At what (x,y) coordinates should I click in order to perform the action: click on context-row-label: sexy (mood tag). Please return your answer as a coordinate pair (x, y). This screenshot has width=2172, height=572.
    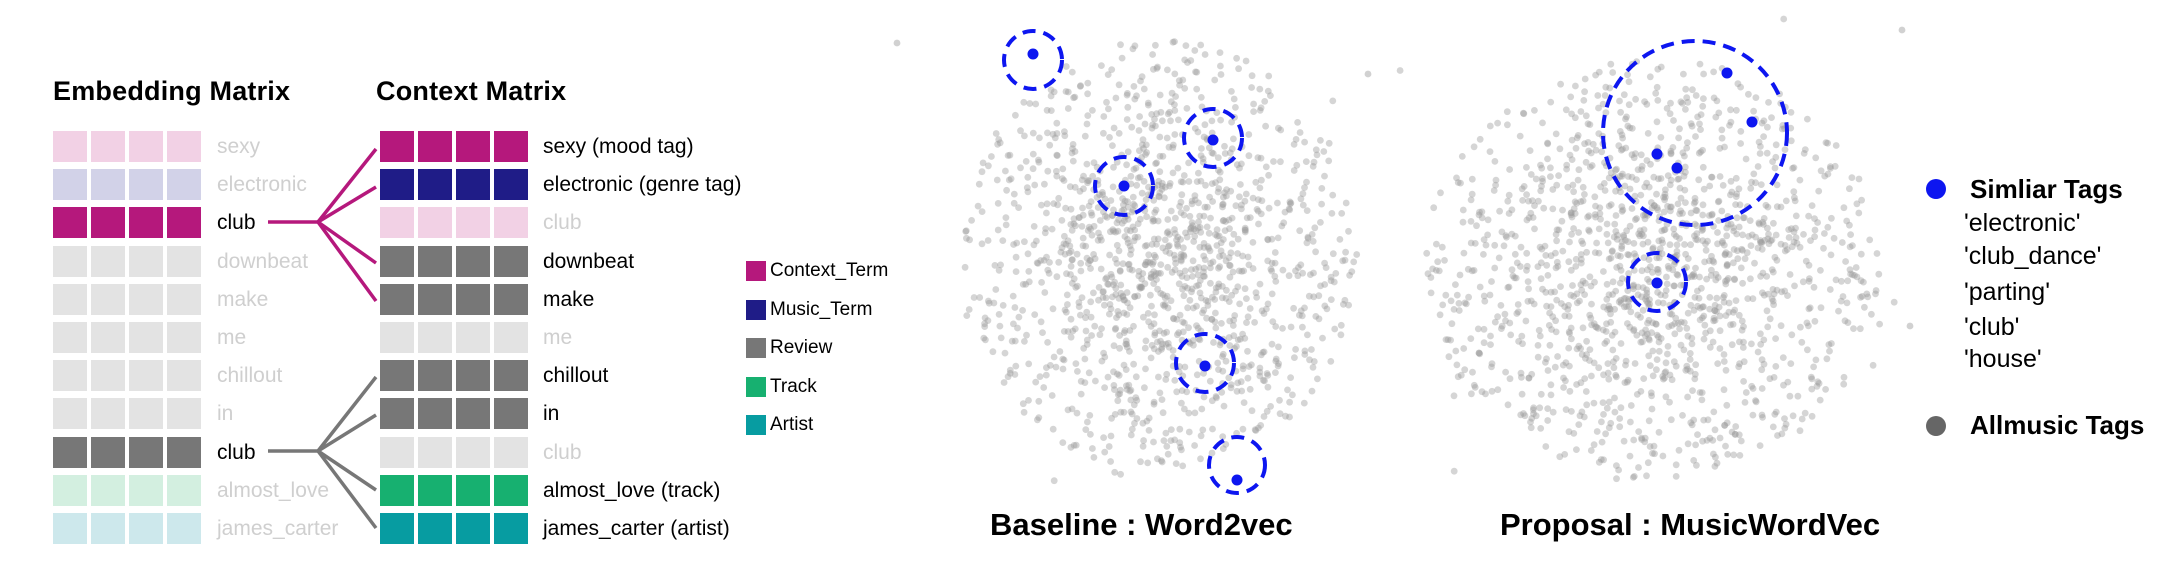
    Looking at the image, I should click on (618, 146).